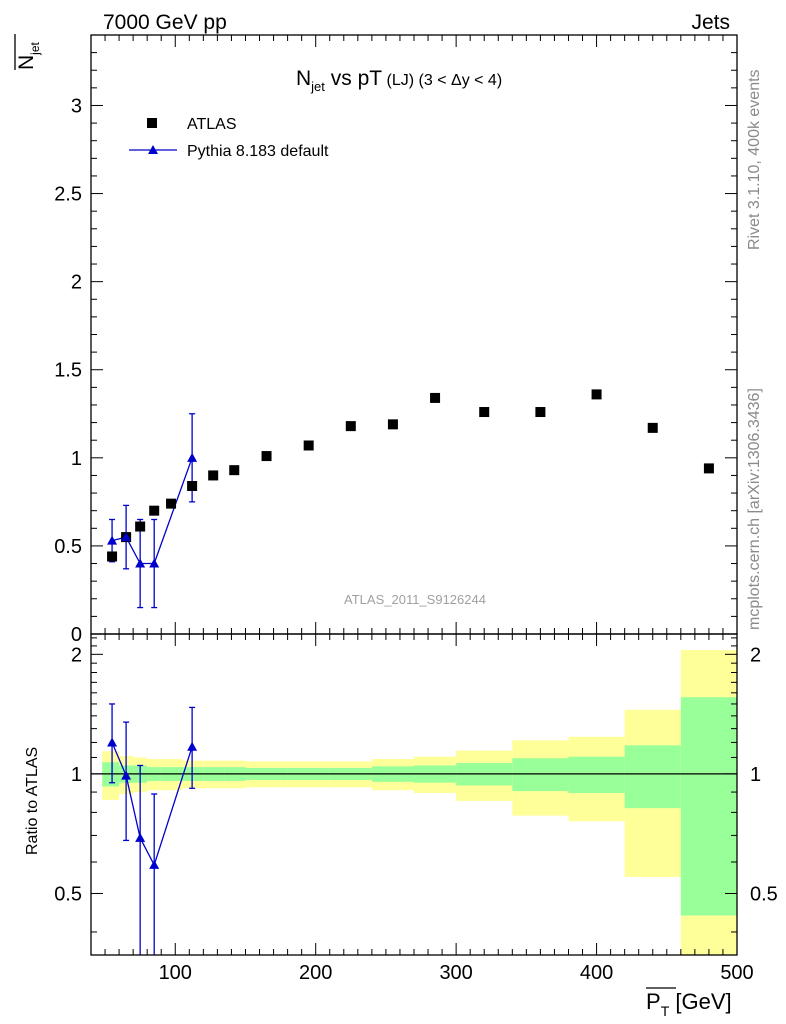  Describe the element at coordinates (76, 459) in the screenshot. I see `main-ytick-label-2: 1` at that location.